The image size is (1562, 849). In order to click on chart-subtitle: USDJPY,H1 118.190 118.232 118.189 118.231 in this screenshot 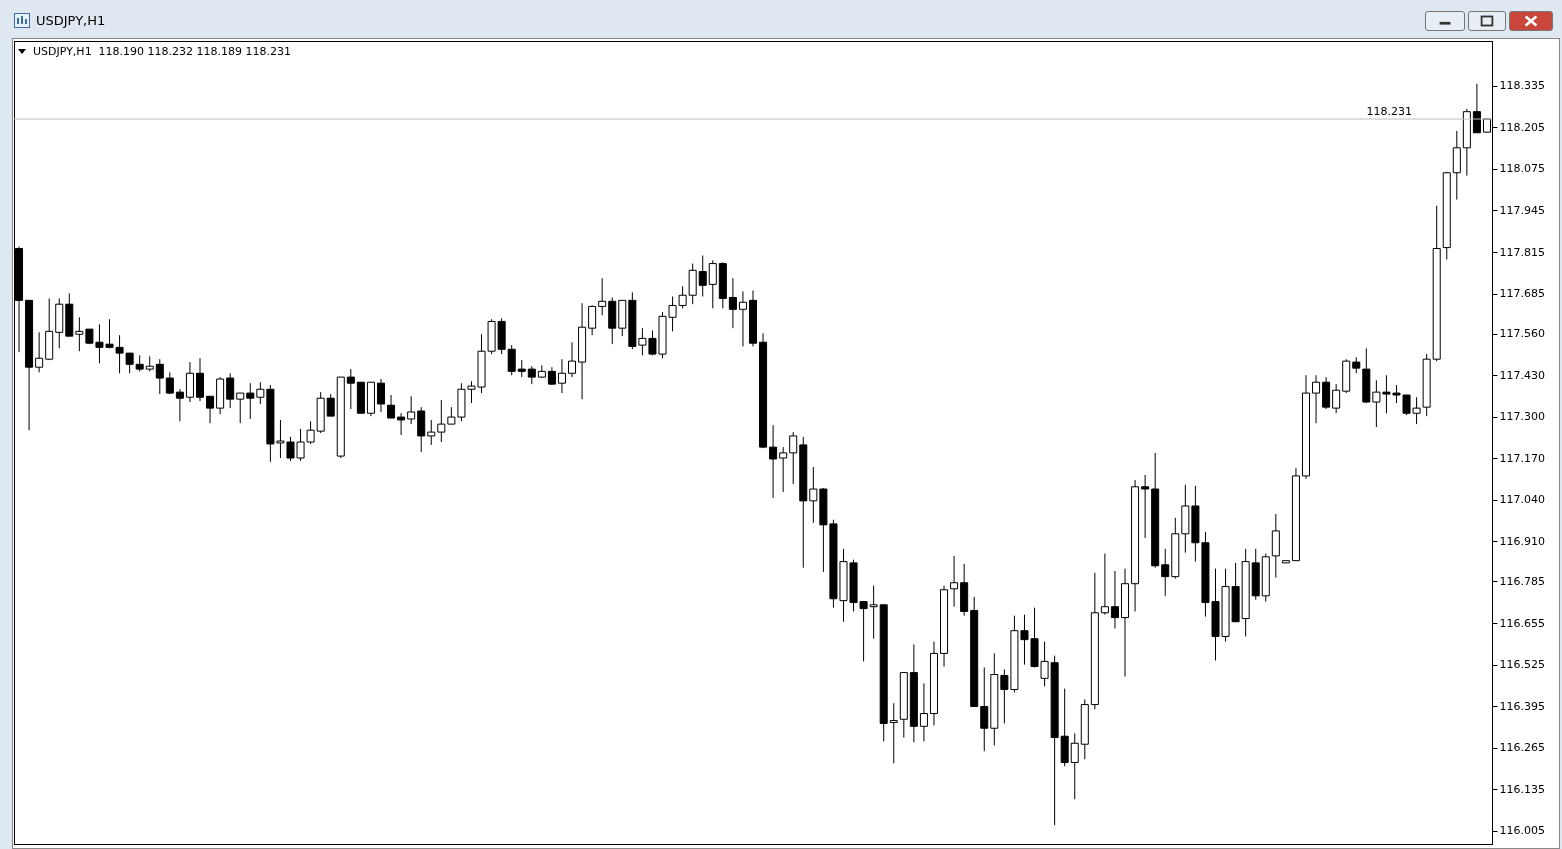, I will do `click(162, 51)`.